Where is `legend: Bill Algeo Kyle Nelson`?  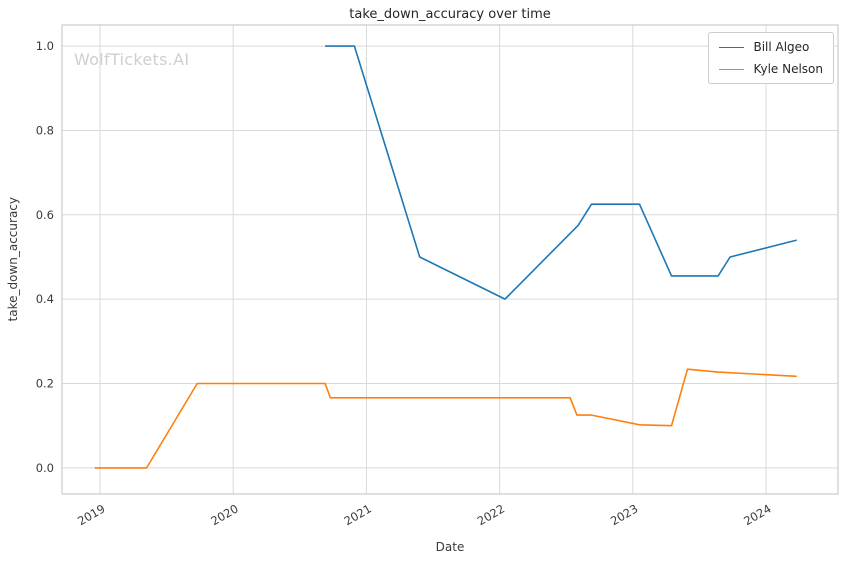 legend: Bill Algeo Kyle Nelson is located at coordinates (771, 58).